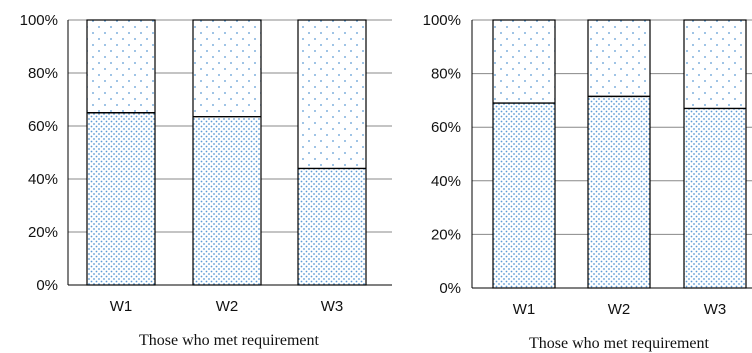 Image resolution: width=752 pixels, height=353 pixels. I want to click on x-tick-label-left: W1, so click(121, 306).